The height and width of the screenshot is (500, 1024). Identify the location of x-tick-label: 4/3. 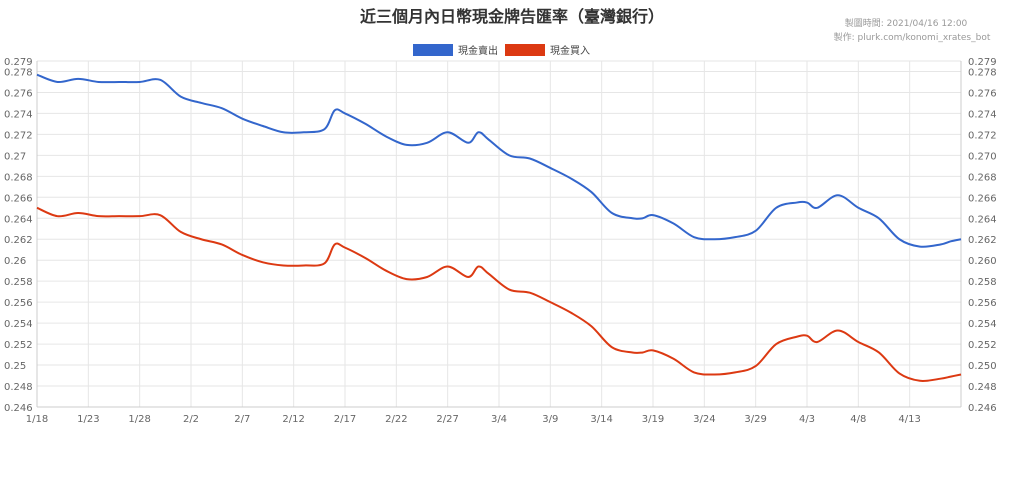
(807, 419).